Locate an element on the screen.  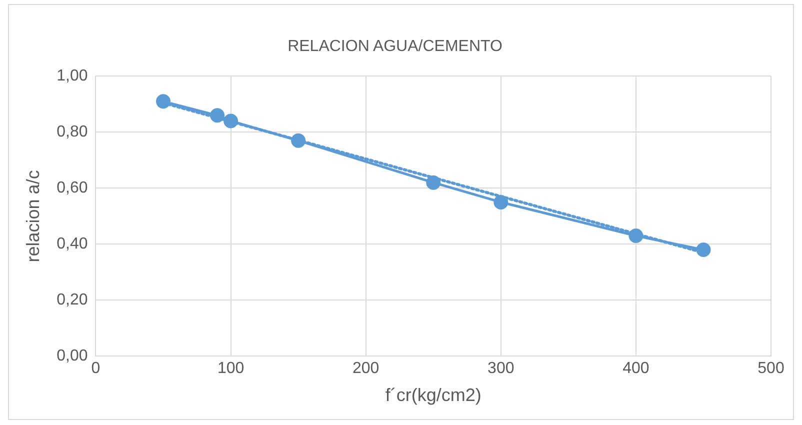
y-tick-label: 1,00 is located at coordinates (72, 76).